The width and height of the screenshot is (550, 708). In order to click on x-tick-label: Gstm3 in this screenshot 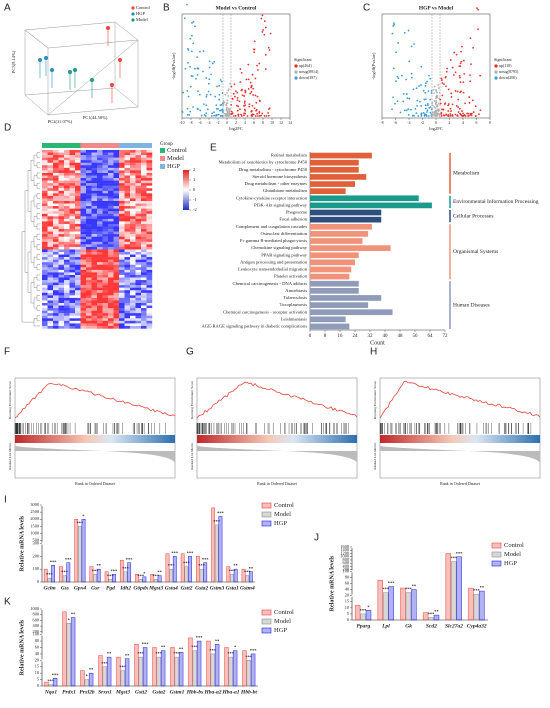, I will do `click(217, 588)`.